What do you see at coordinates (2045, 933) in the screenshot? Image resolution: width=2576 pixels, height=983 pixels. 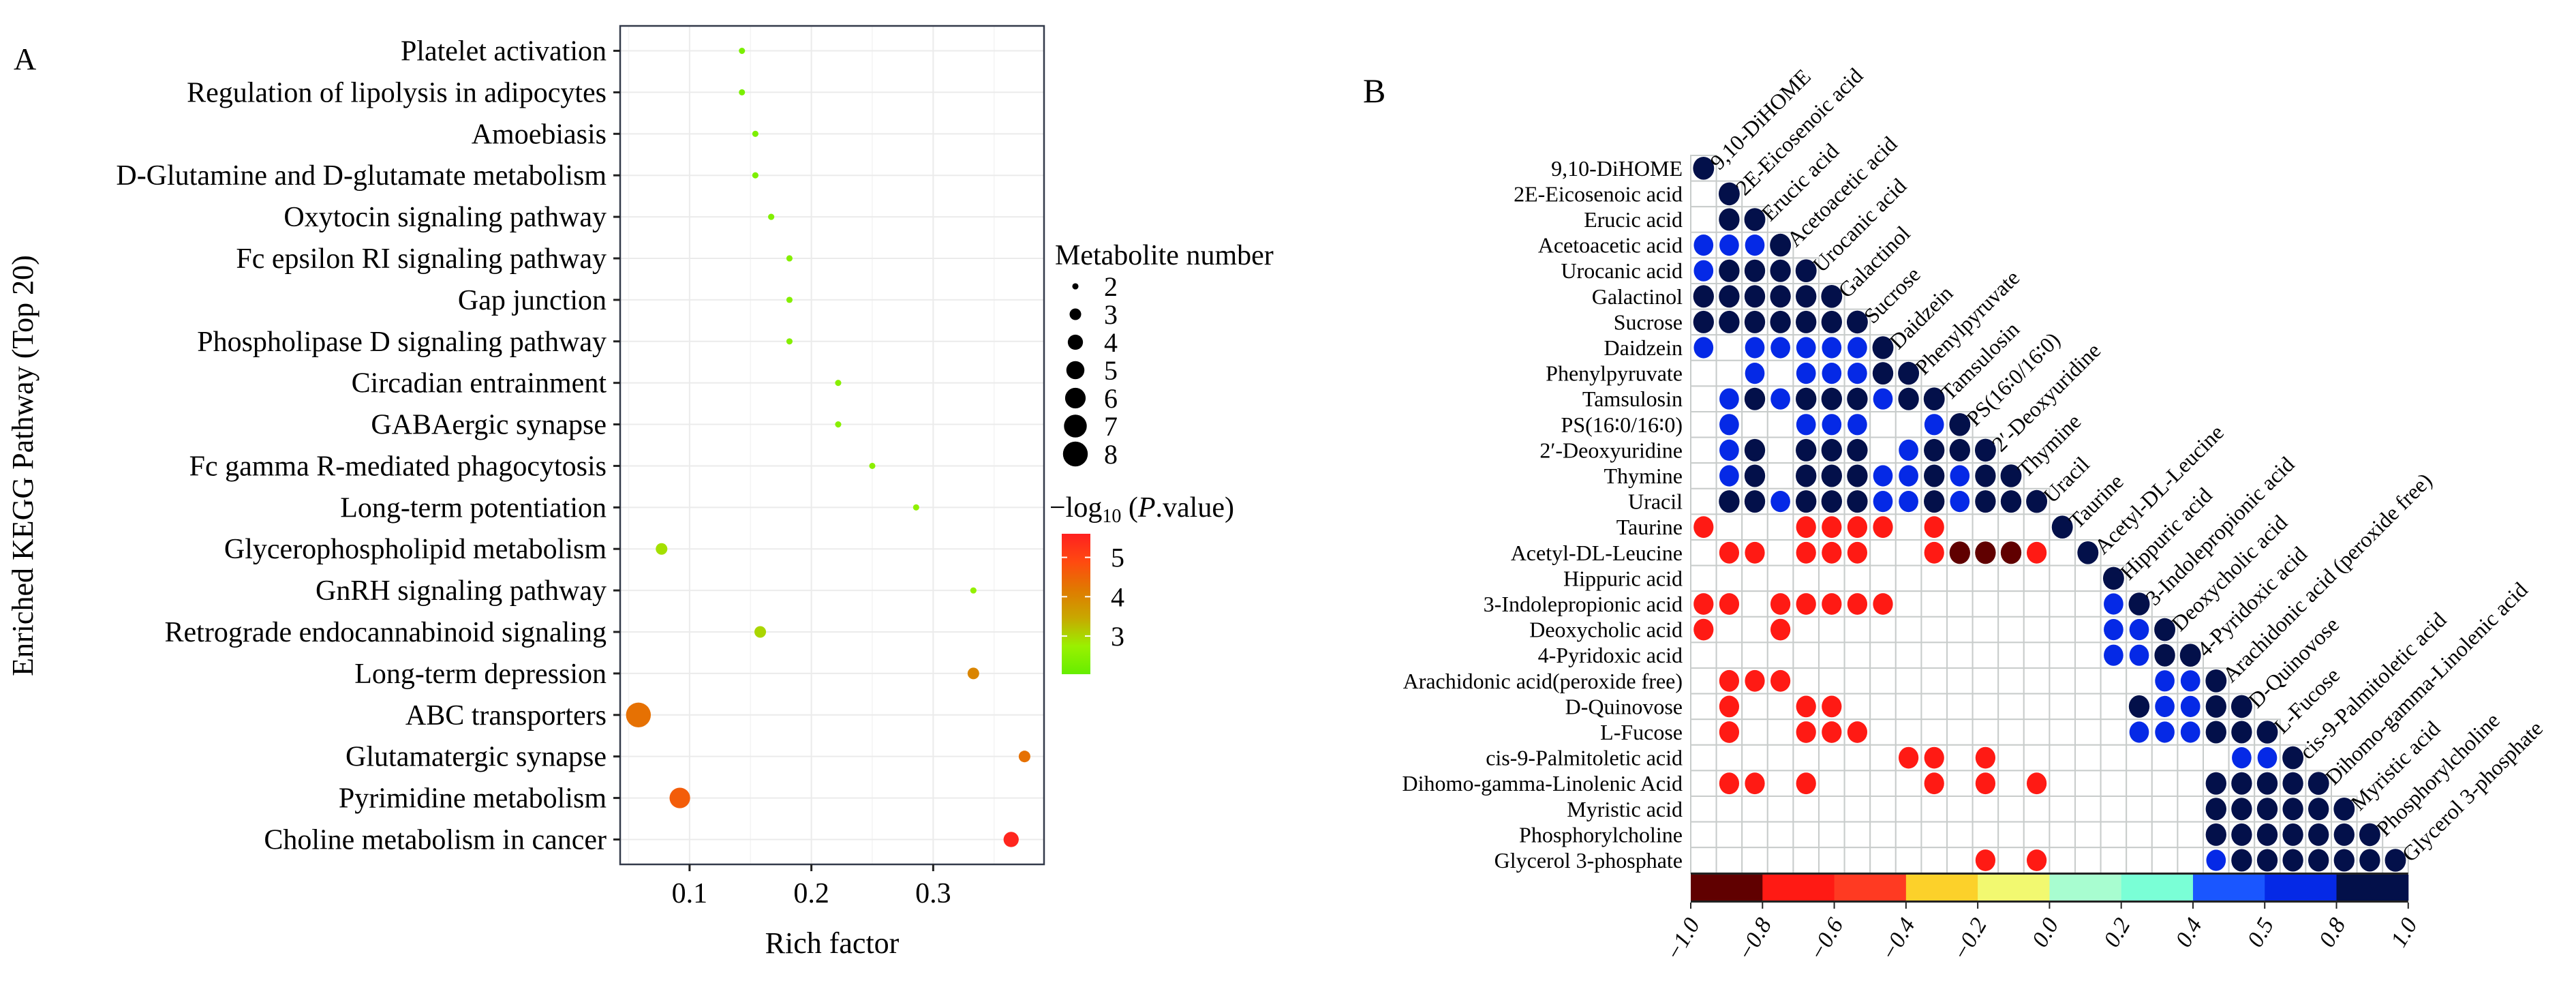 I see `colorbar-tick-label: 0.0` at bounding box center [2045, 933].